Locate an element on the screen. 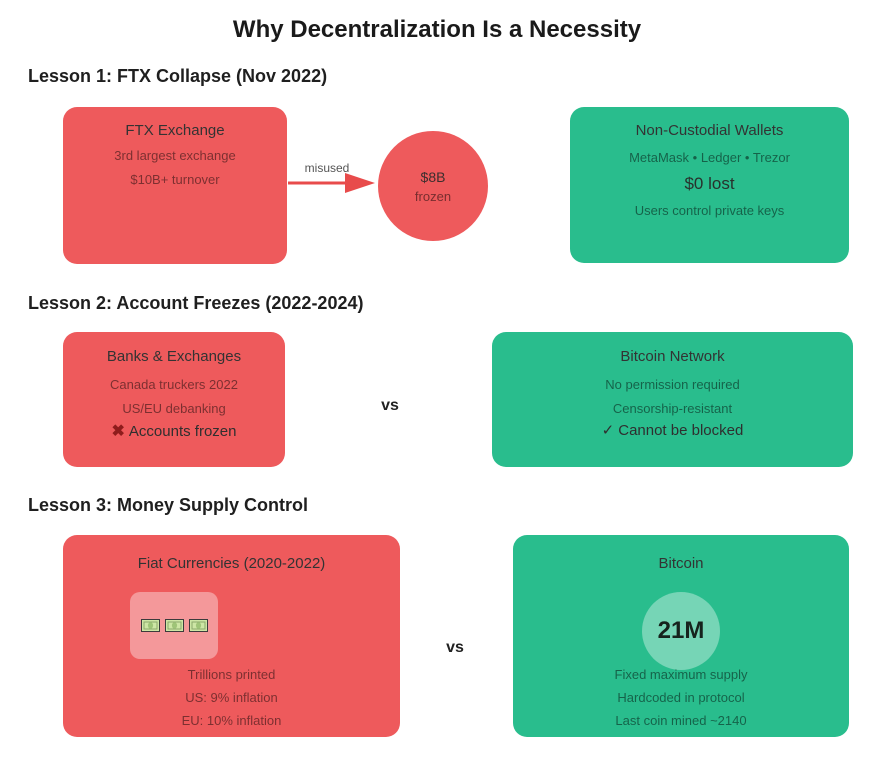  lesson3-heading: Lesson 3: Money Supply Control is located at coordinates (168, 505).